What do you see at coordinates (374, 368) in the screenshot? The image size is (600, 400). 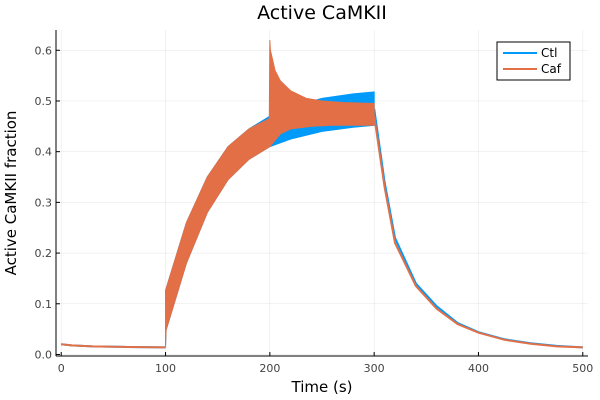 I see `x-tick-label: 300` at bounding box center [374, 368].